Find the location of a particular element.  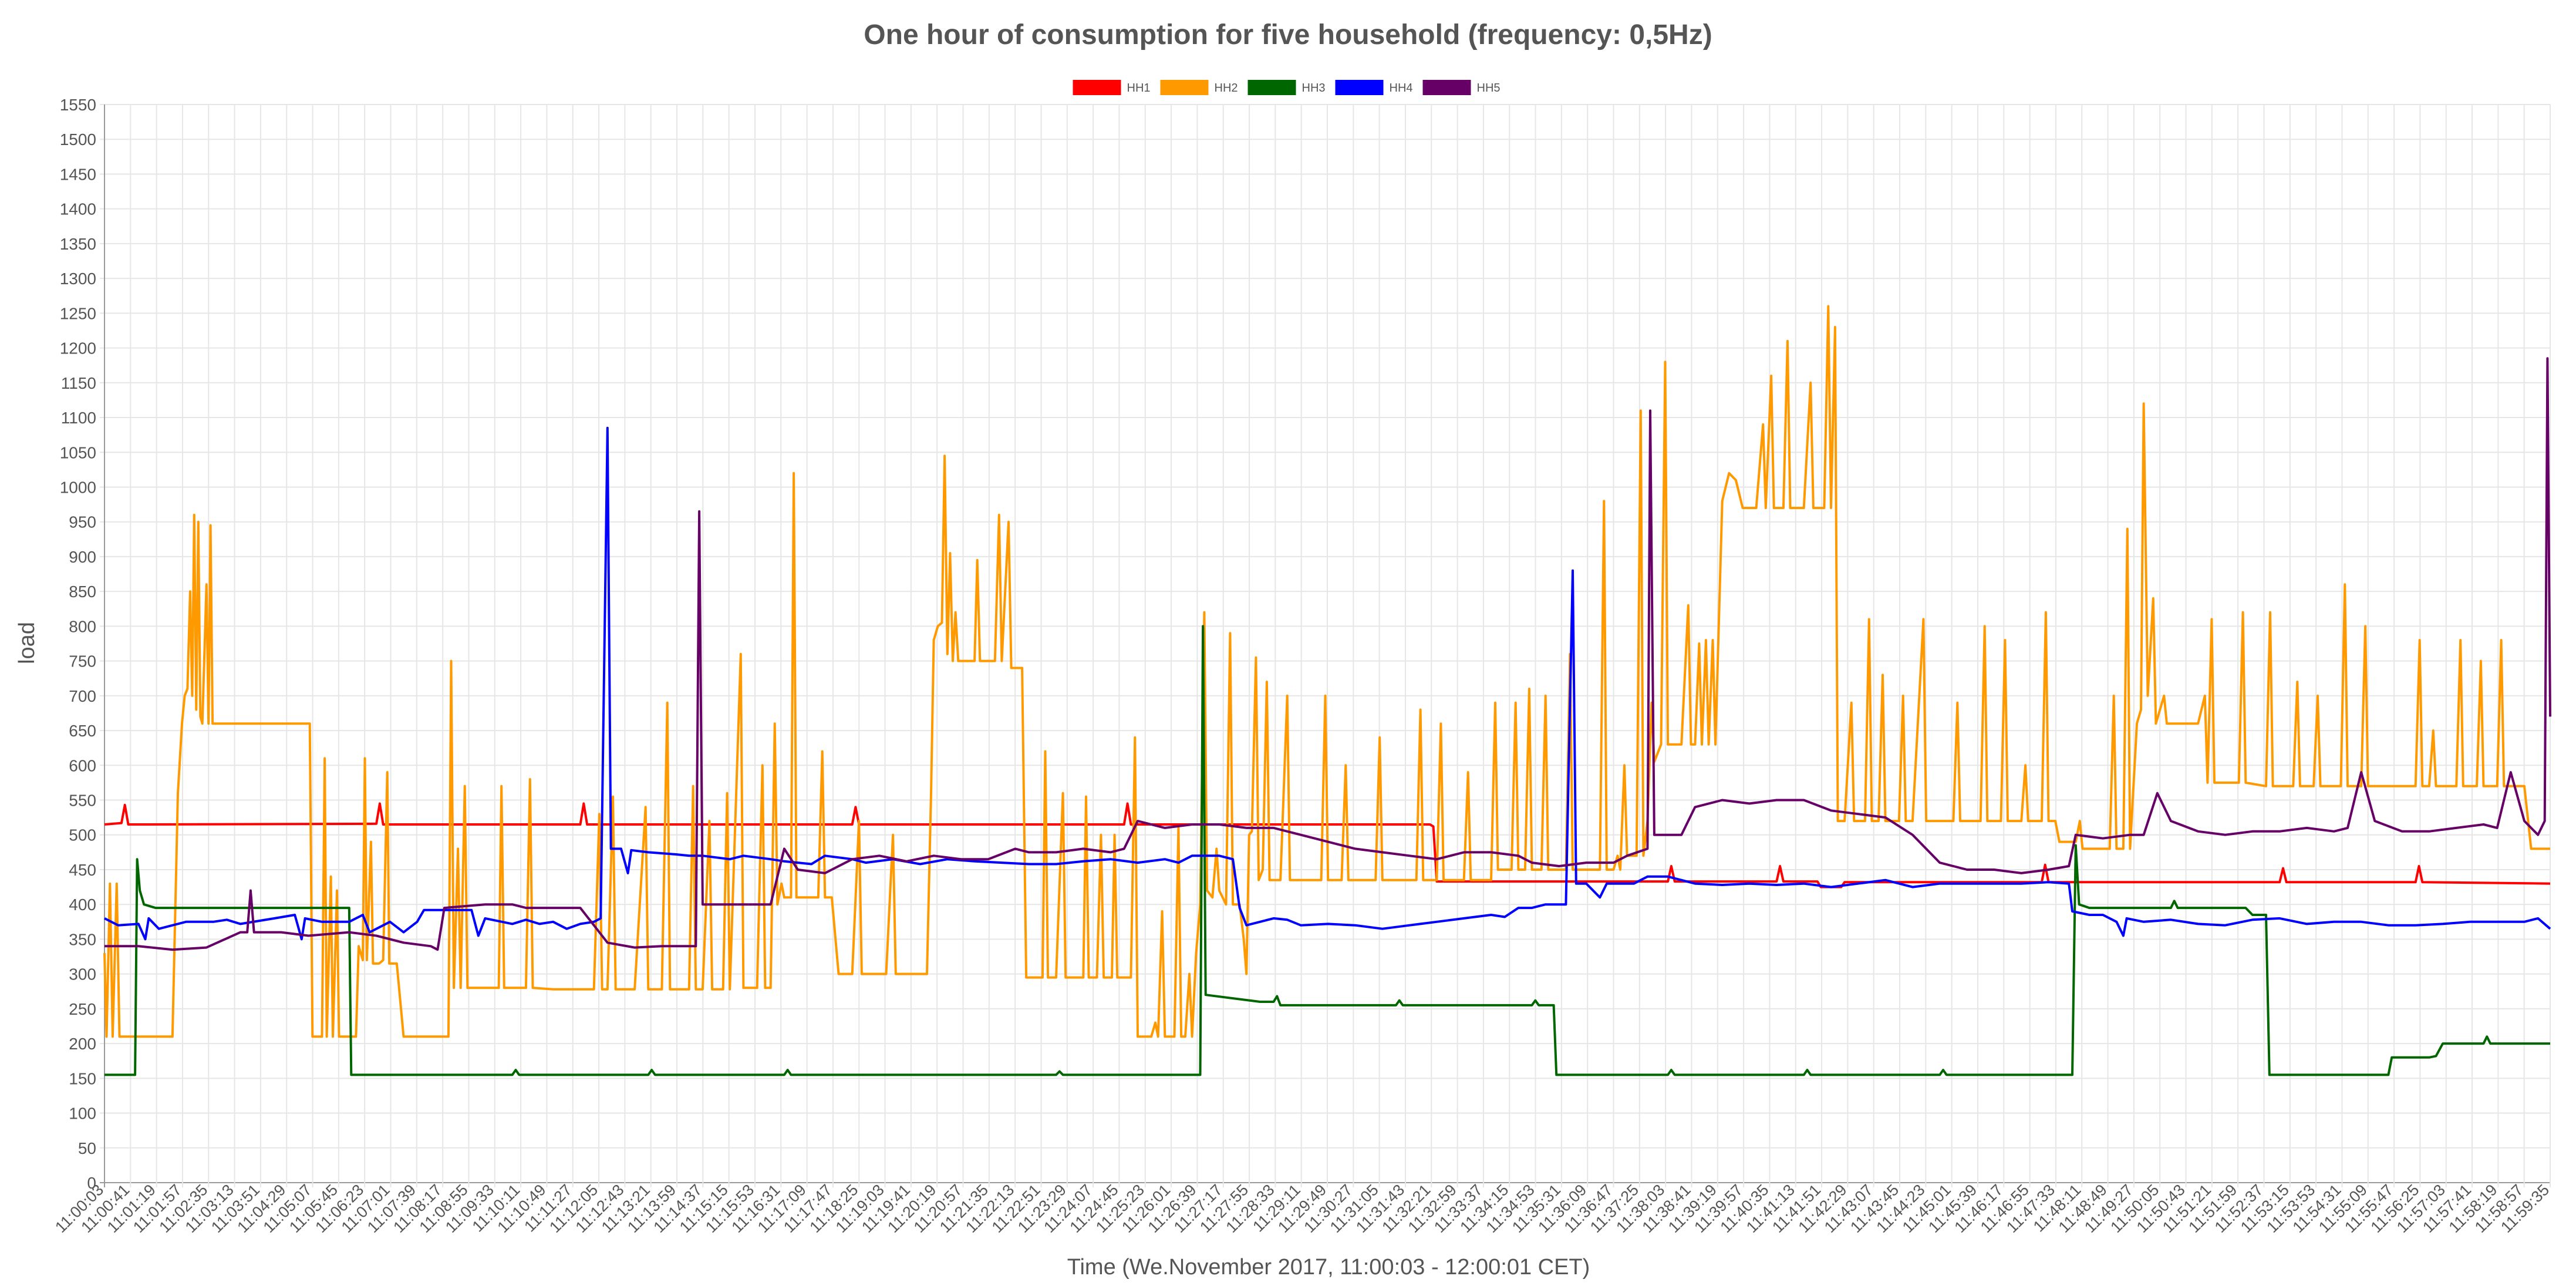

legend-item-label: HH4 is located at coordinates (1401, 88).